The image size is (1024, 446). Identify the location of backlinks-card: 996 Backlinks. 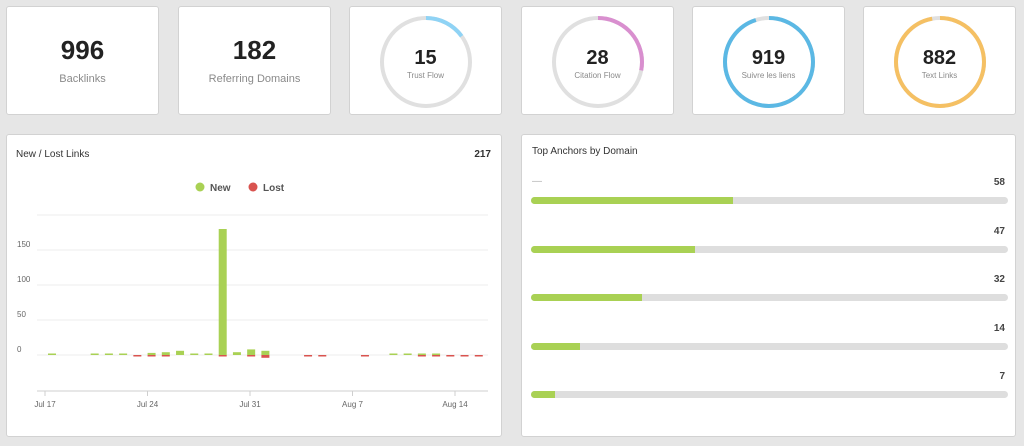
(82, 60).